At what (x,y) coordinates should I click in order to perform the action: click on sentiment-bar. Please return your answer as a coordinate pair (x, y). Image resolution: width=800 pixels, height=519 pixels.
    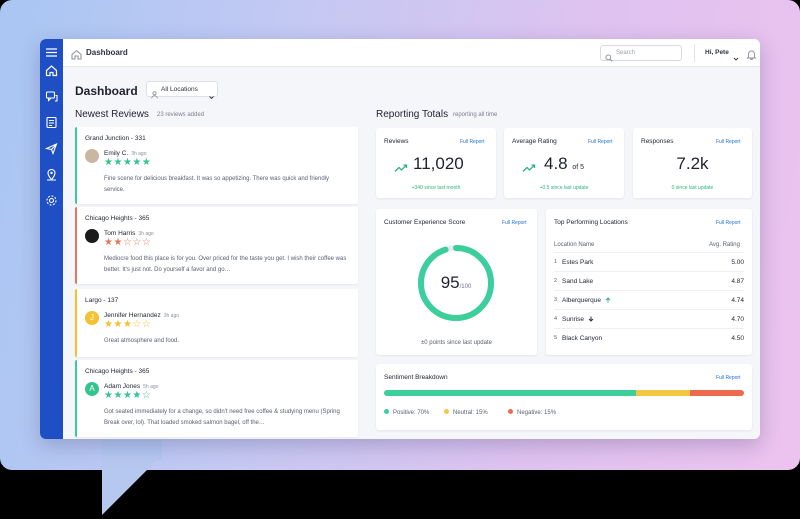
    Looking at the image, I should click on (564, 393).